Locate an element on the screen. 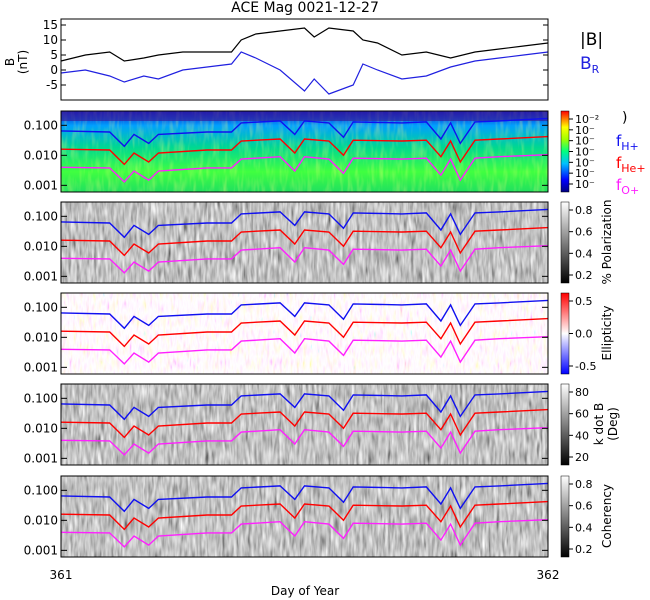 This screenshot has width=650, height=600. power-frame is located at coordinates (304, 151).